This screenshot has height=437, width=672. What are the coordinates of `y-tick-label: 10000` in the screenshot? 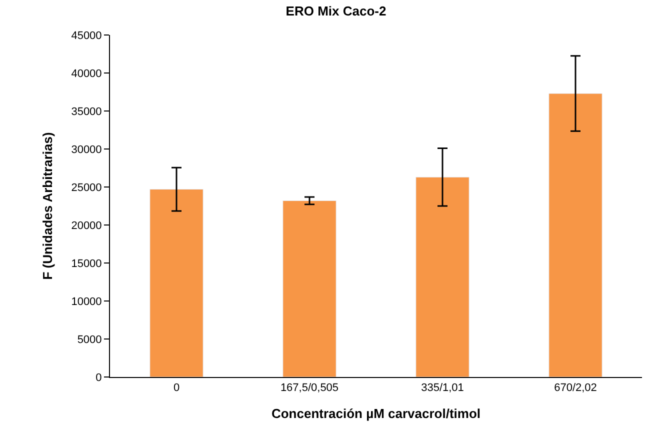 It's located at (86, 302).